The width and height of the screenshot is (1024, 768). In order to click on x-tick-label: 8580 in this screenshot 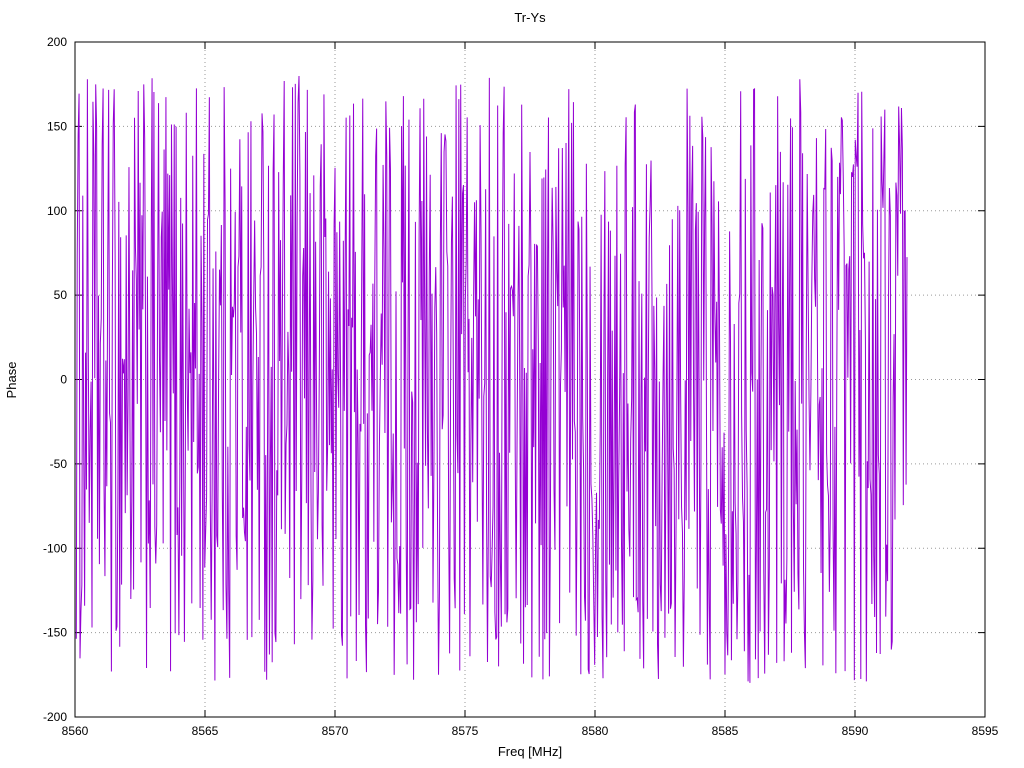, I will do `click(595, 731)`.